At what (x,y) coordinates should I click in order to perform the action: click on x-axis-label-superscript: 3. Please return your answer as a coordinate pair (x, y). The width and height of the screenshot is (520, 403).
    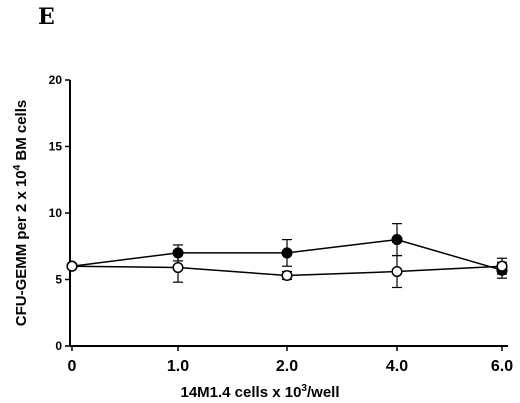
    Looking at the image, I should click on (304, 388).